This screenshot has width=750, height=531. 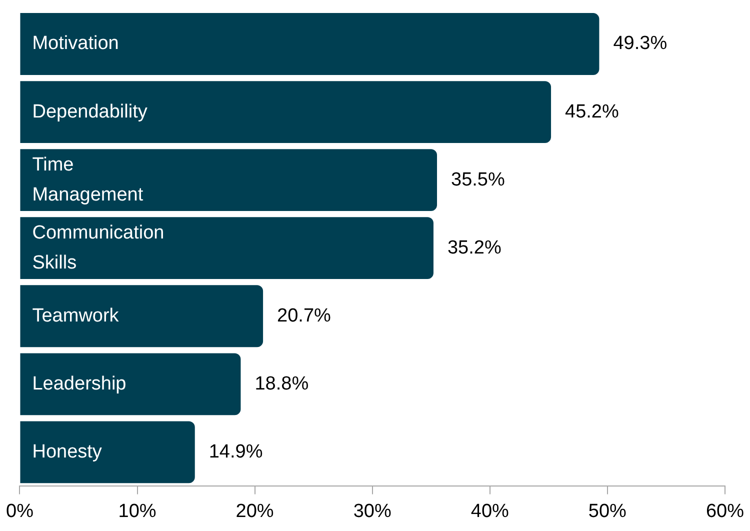 What do you see at coordinates (281, 383) in the screenshot?
I see `data-label: 18.8%` at bounding box center [281, 383].